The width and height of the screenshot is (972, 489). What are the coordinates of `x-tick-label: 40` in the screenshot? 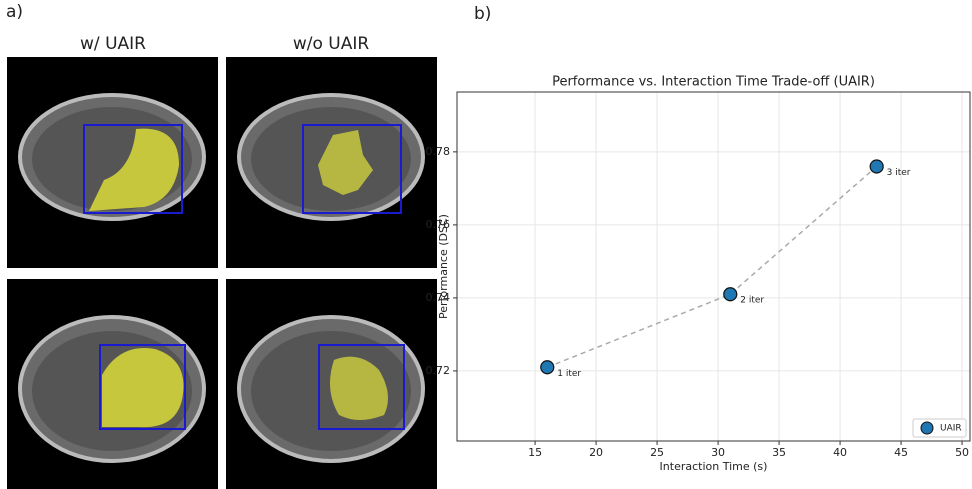 It's located at (840, 452).